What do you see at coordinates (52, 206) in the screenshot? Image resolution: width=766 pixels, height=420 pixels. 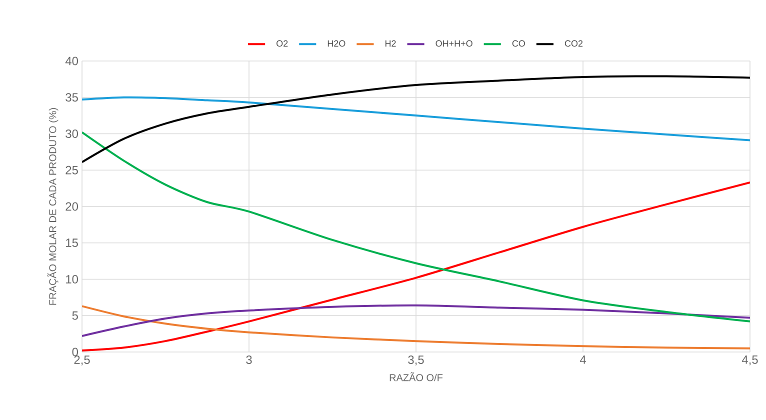 I see `y-axis-title: FRAÇÃO MOLAR DE CADA PRODUTO (%)` at bounding box center [52, 206].